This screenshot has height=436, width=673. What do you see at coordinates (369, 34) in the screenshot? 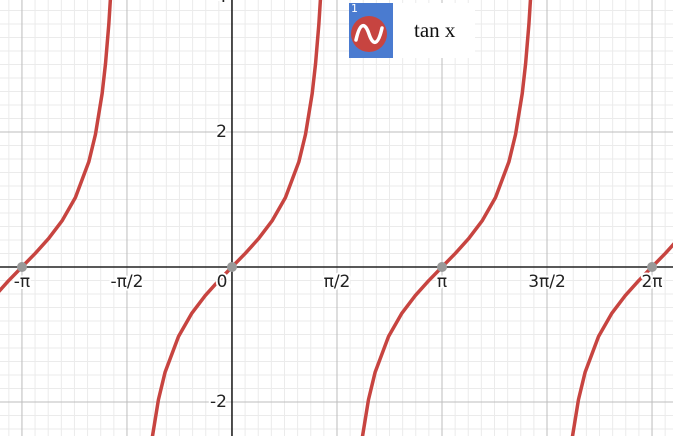
I see `icon-wave` at bounding box center [369, 34].